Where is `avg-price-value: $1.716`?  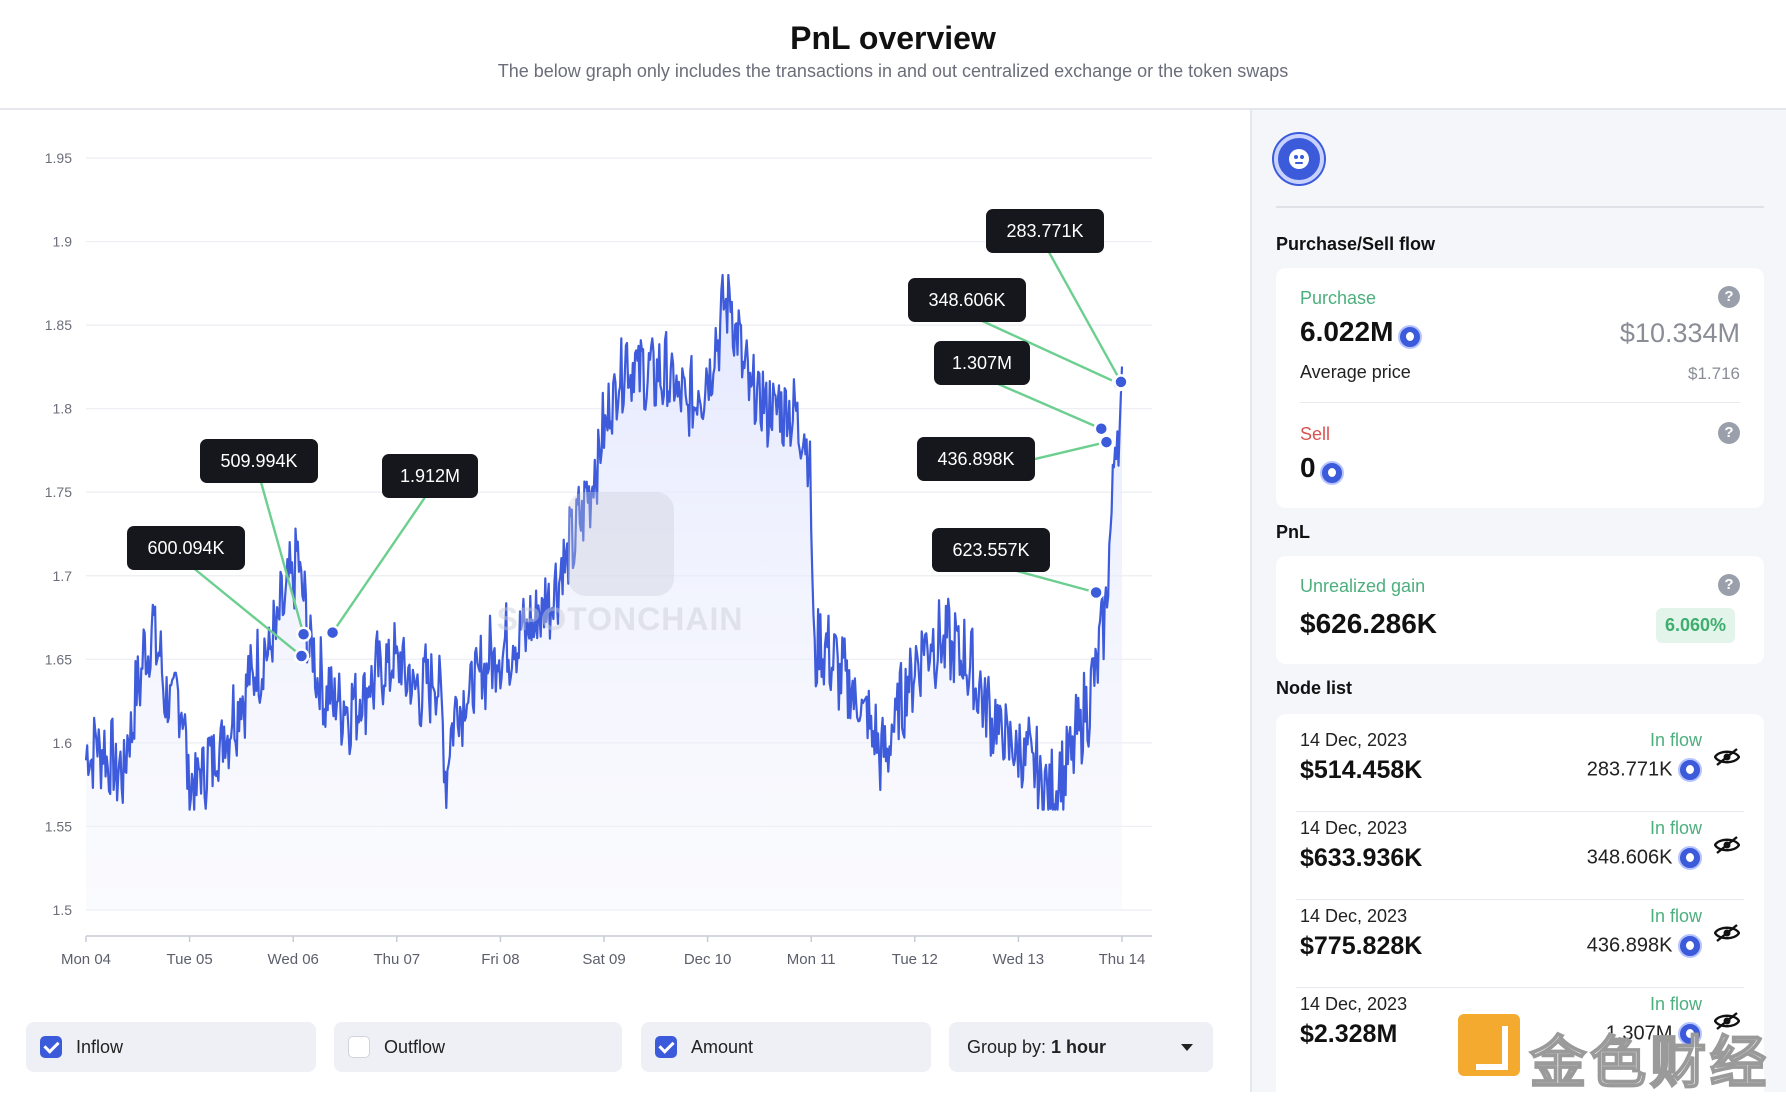
avg-price-value: $1.716 is located at coordinates (1714, 373).